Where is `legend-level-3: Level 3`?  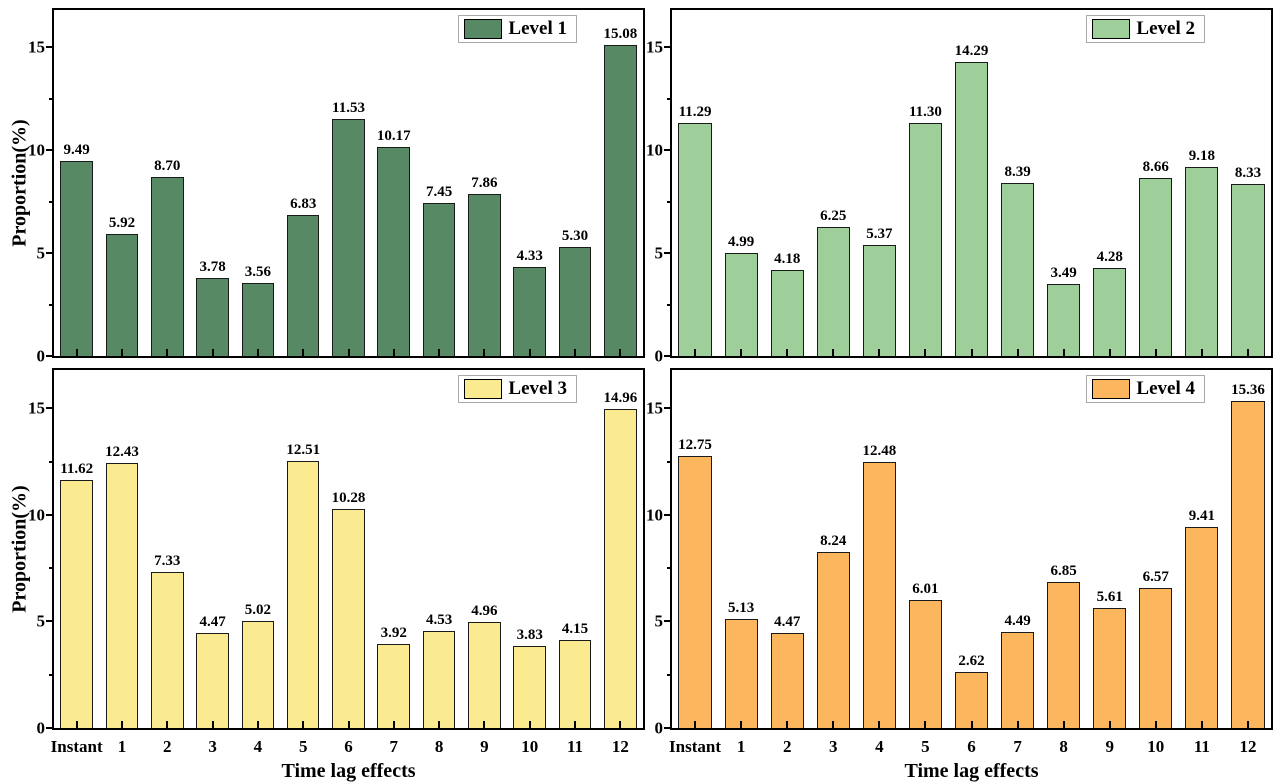
legend-level-3: Level 3 is located at coordinates (517, 389).